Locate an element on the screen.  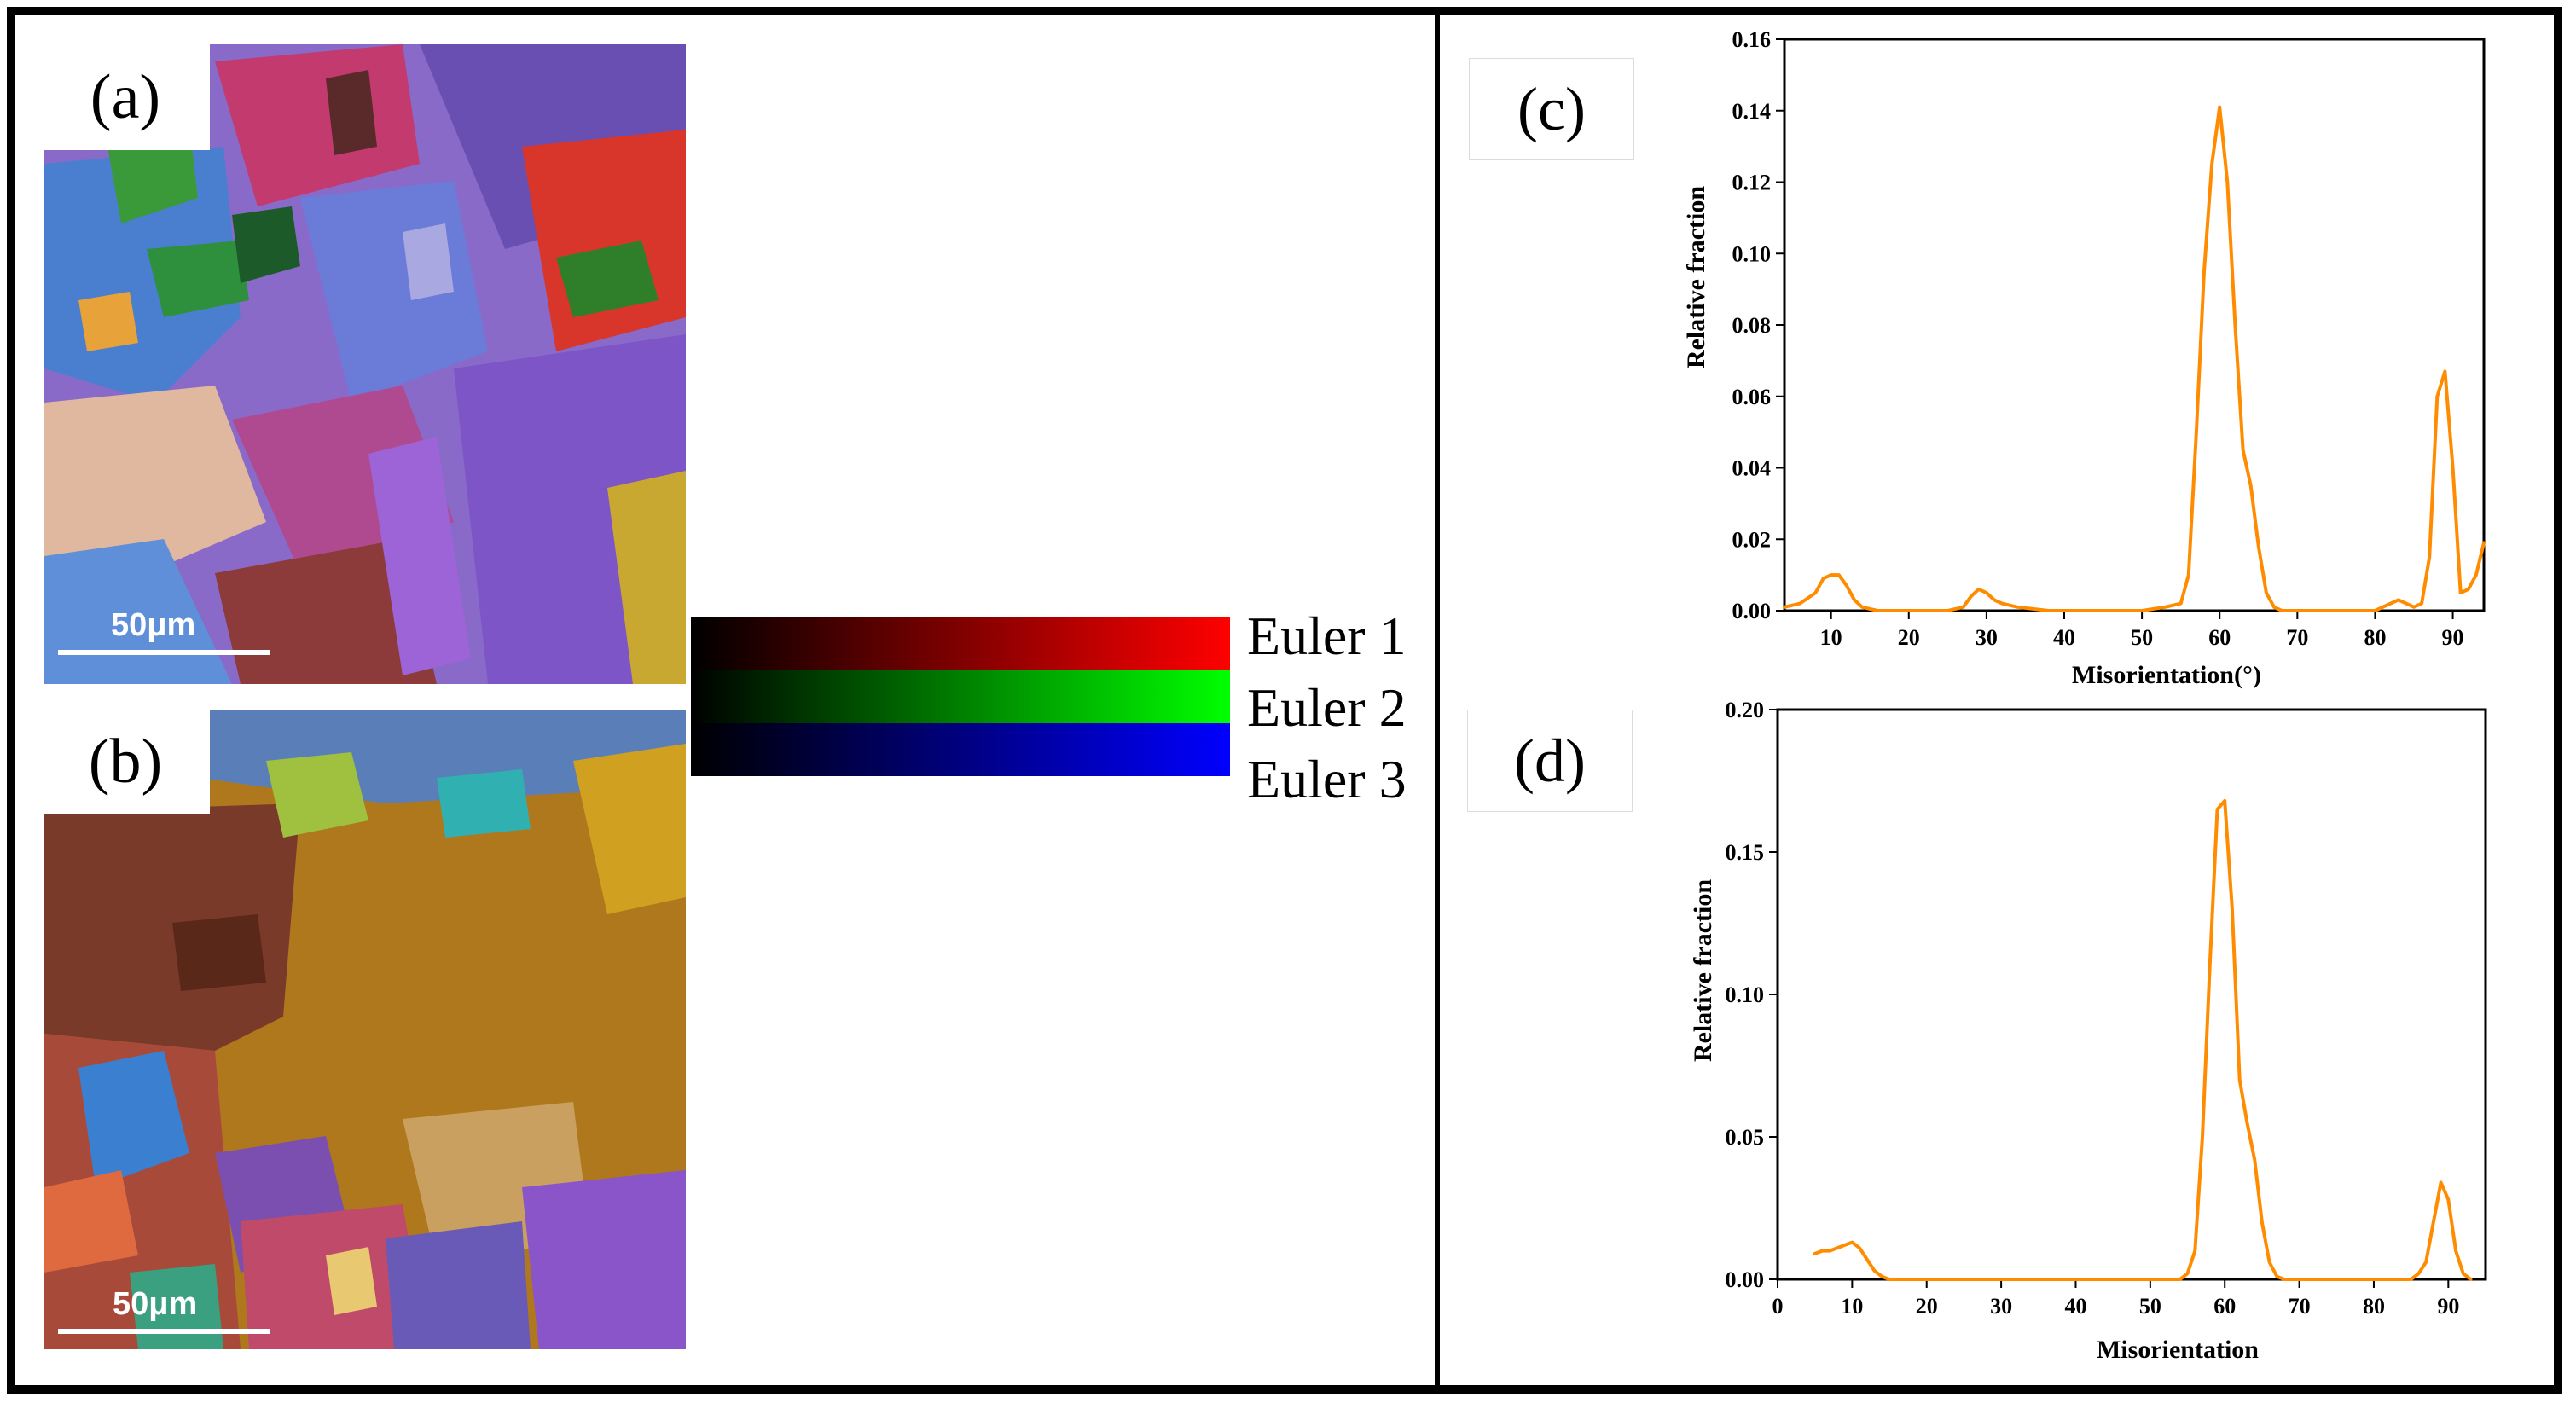
chart-c-ytick-label: 0.02 is located at coordinates (1752, 539).